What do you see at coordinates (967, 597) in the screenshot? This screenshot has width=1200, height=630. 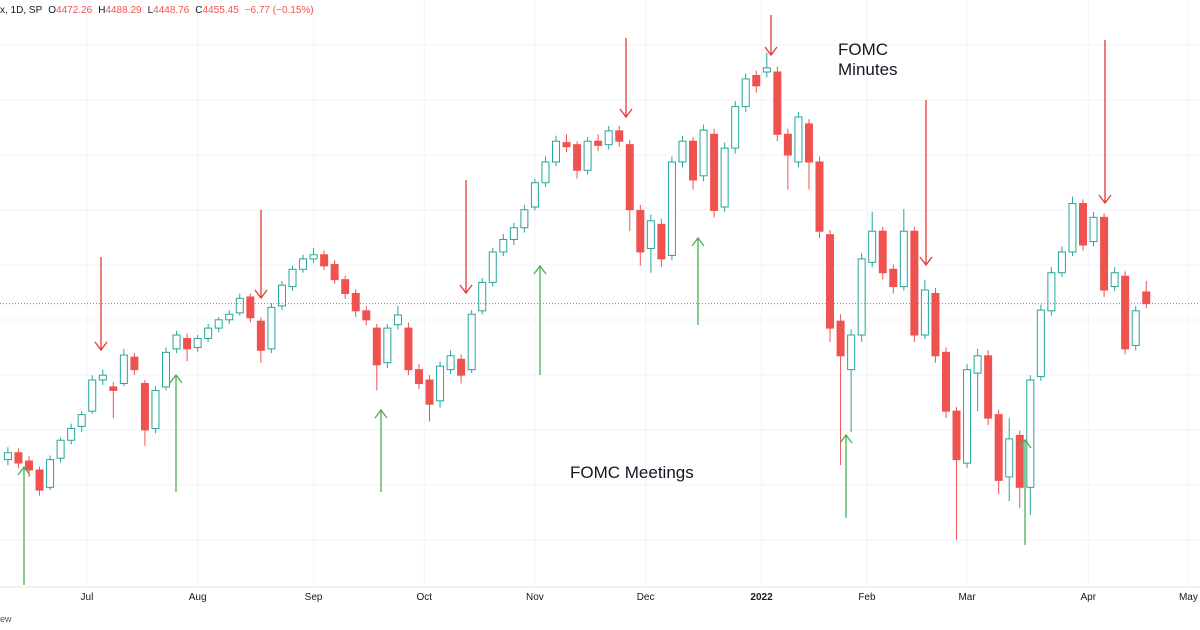 I see `x-tick-label: Mar` at bounding box center [967, 597].